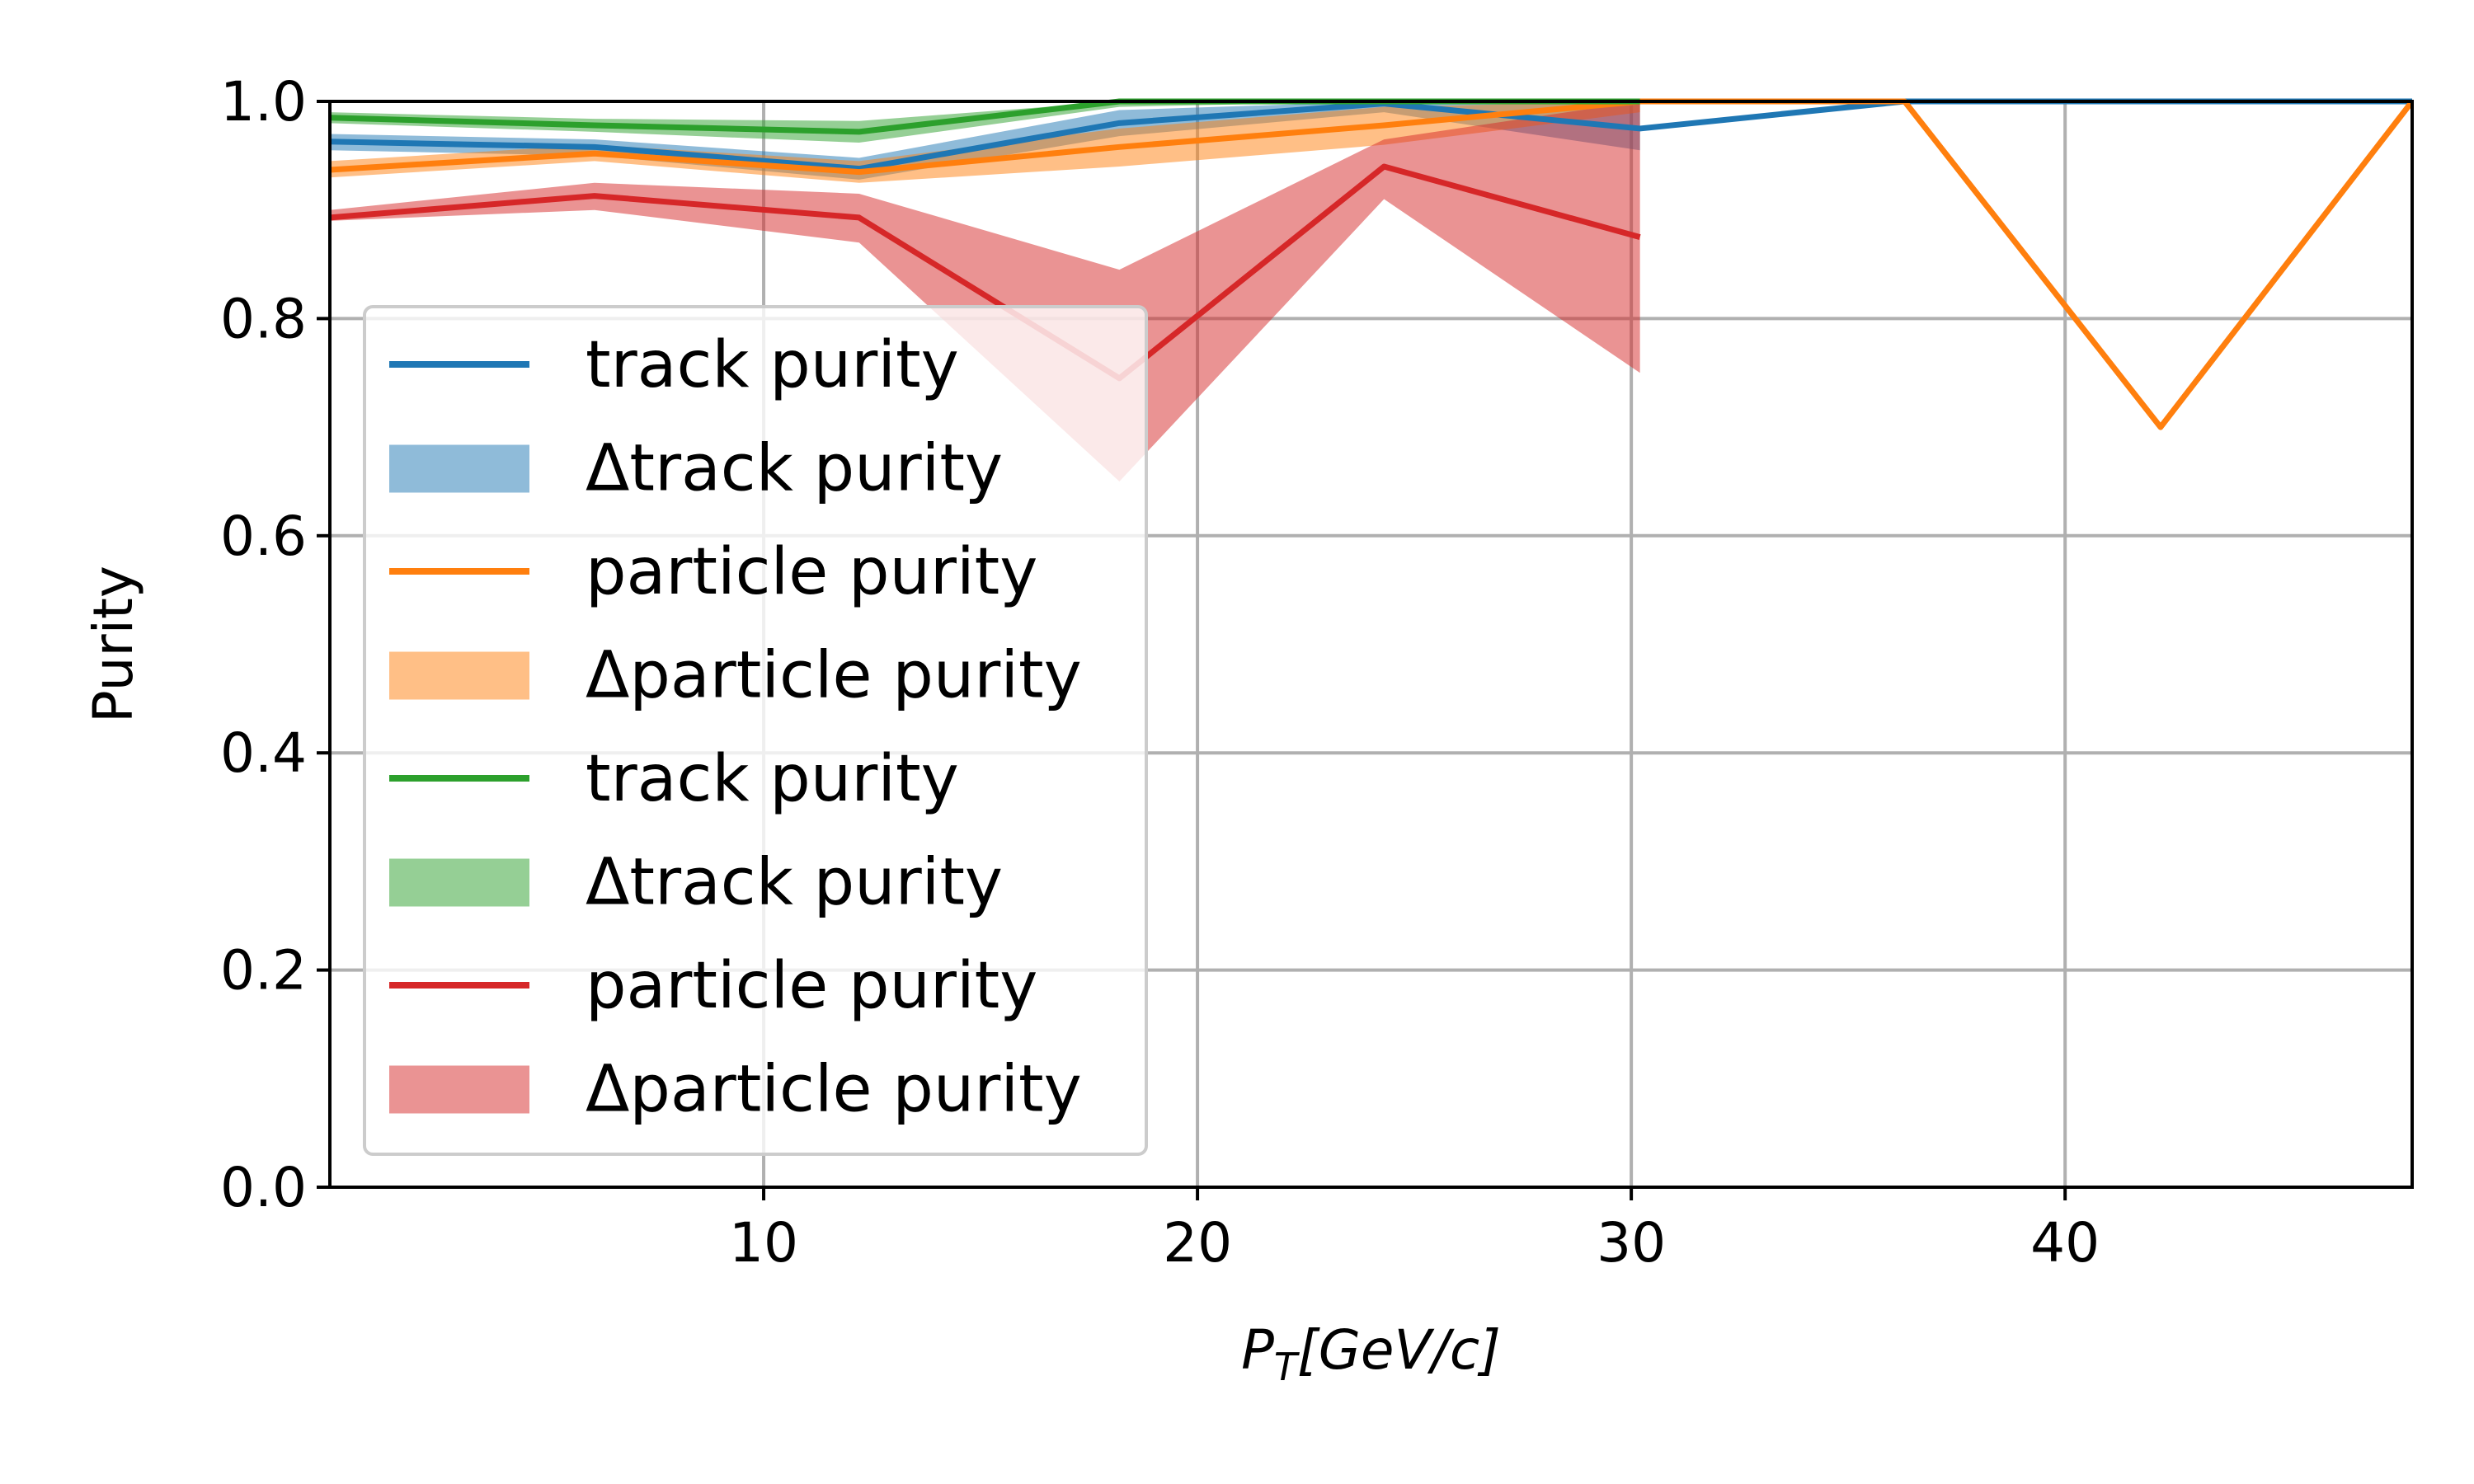 The width and height of the screenshot is (2474, 1484). What do you see at coordinates (263, 753) in the screenshot?
I see `y-tick-label: 0.4` at bounding box center [263, 753].